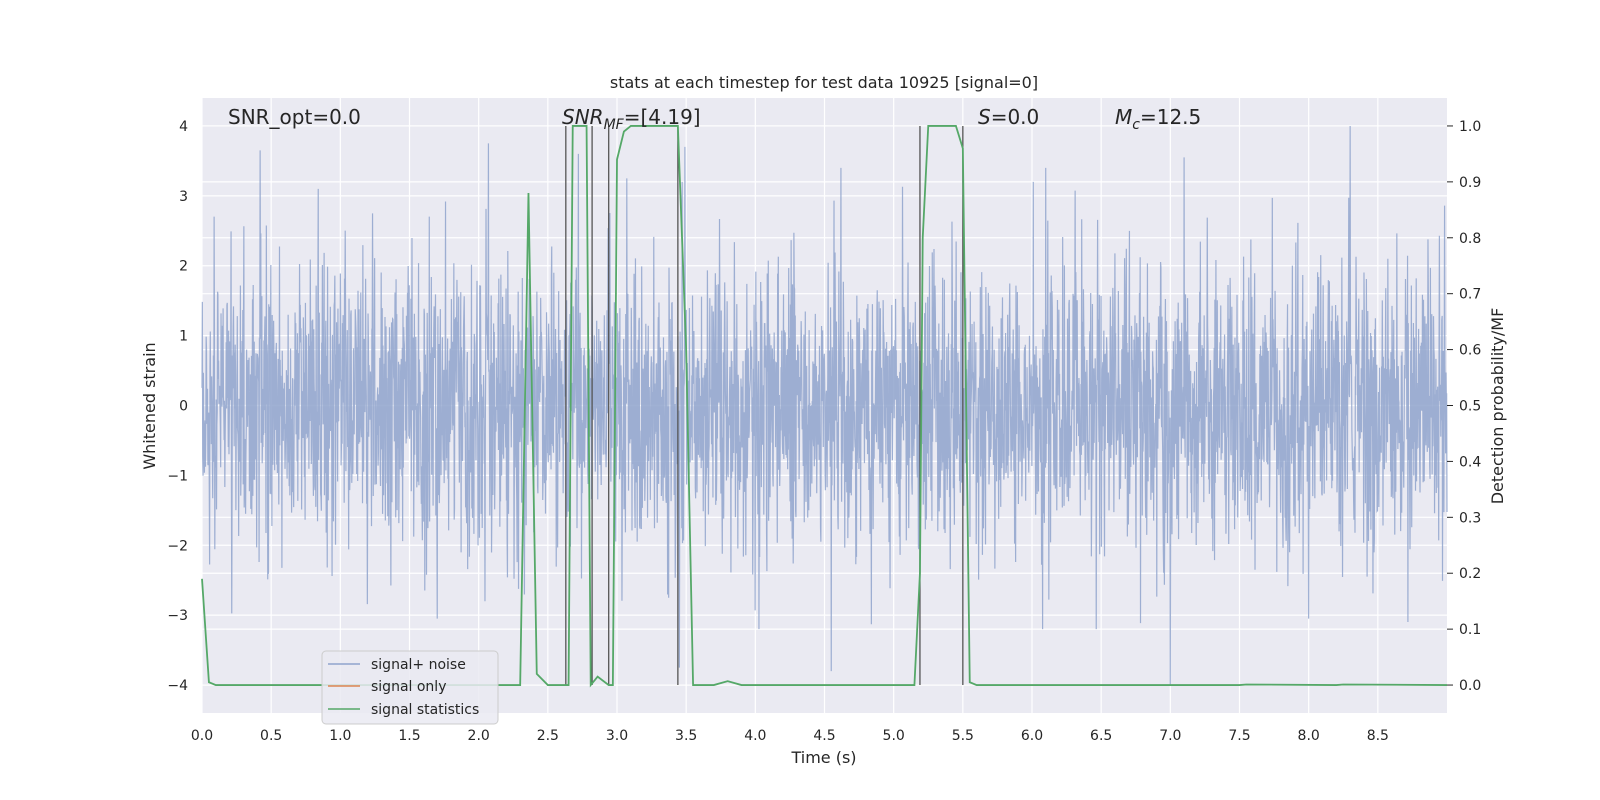  I want to click on legend-label-signal-statistics: signal statistics, so click(425, 710).